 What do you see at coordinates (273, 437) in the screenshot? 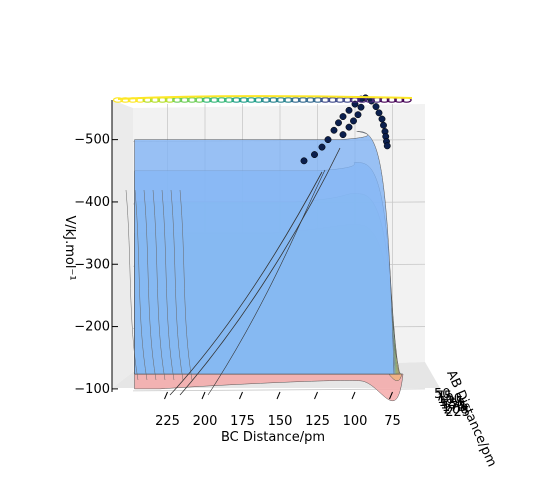
I see `x-axis-label: BC Distance/pm` at bounding box center [273, 437].